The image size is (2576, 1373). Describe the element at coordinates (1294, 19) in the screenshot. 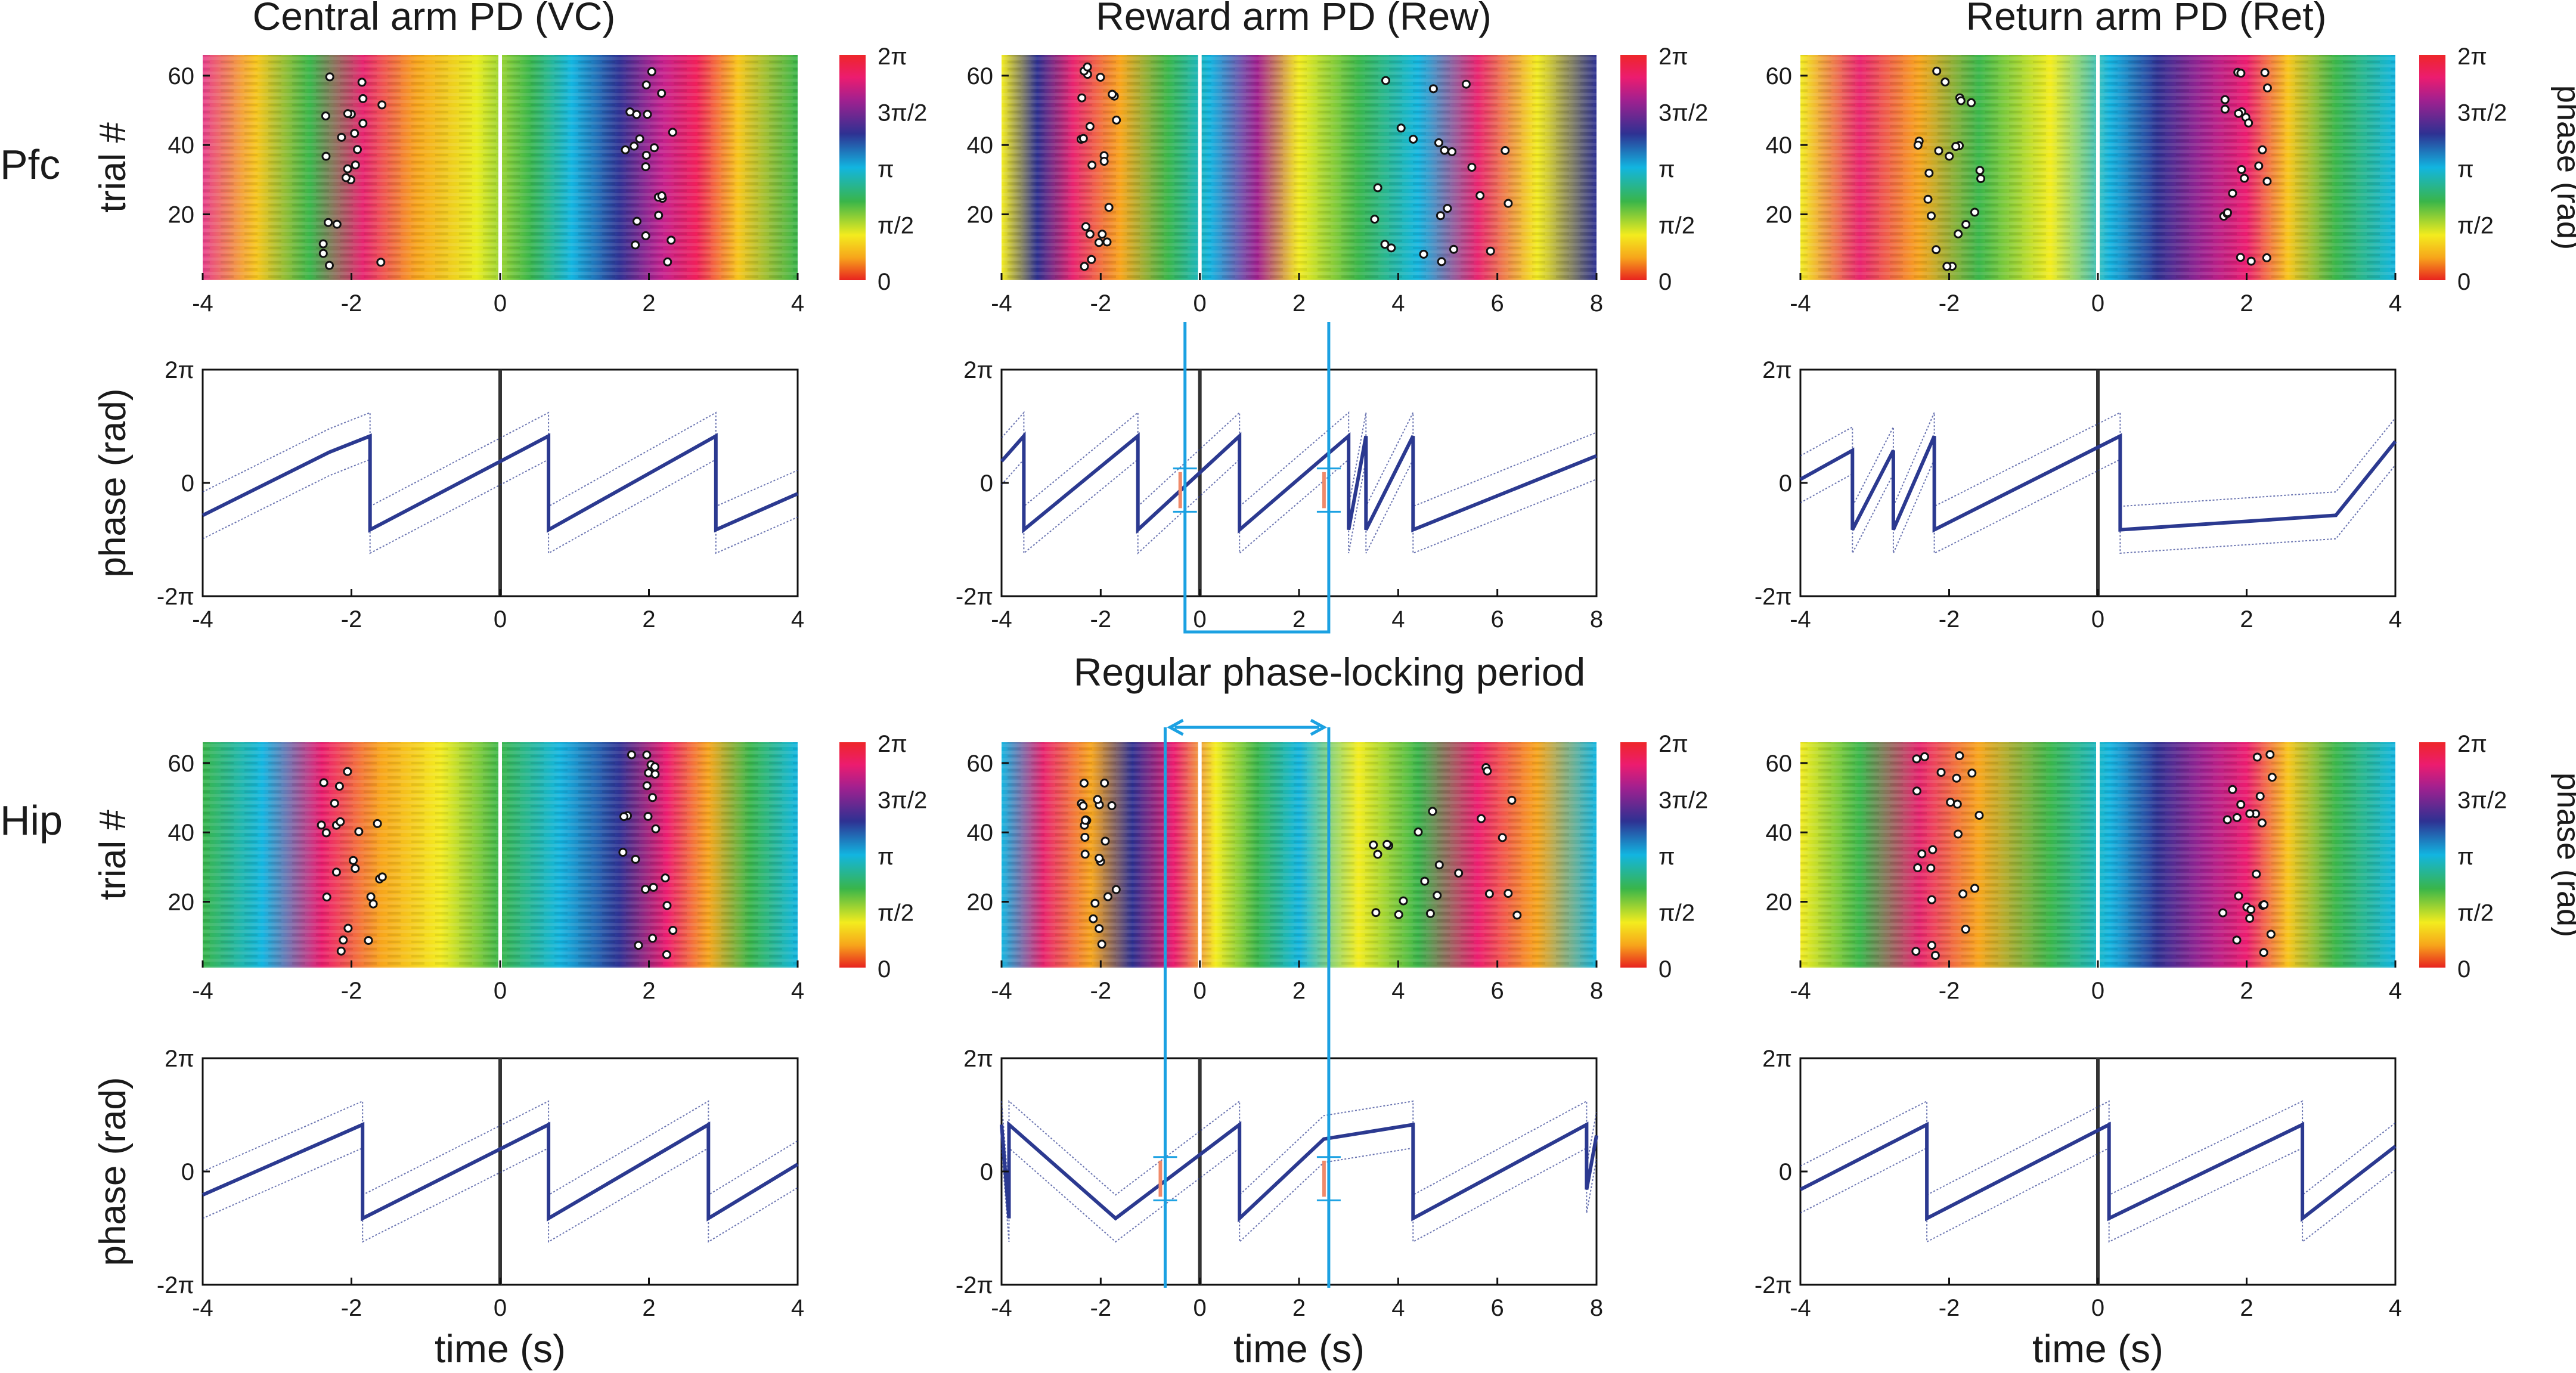

I see `column-title-rew: Reward arm PD (Rew)` at that location.